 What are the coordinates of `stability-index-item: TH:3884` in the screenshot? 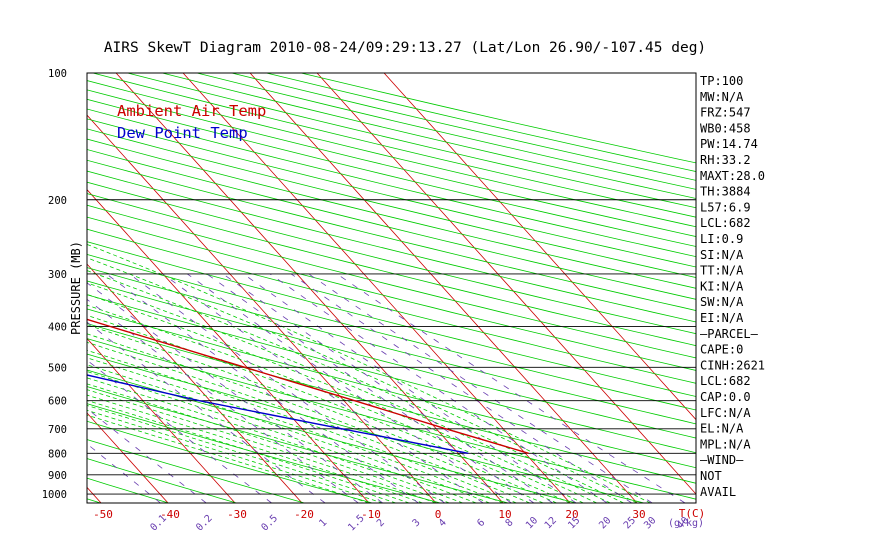 It's located at (725, 192).